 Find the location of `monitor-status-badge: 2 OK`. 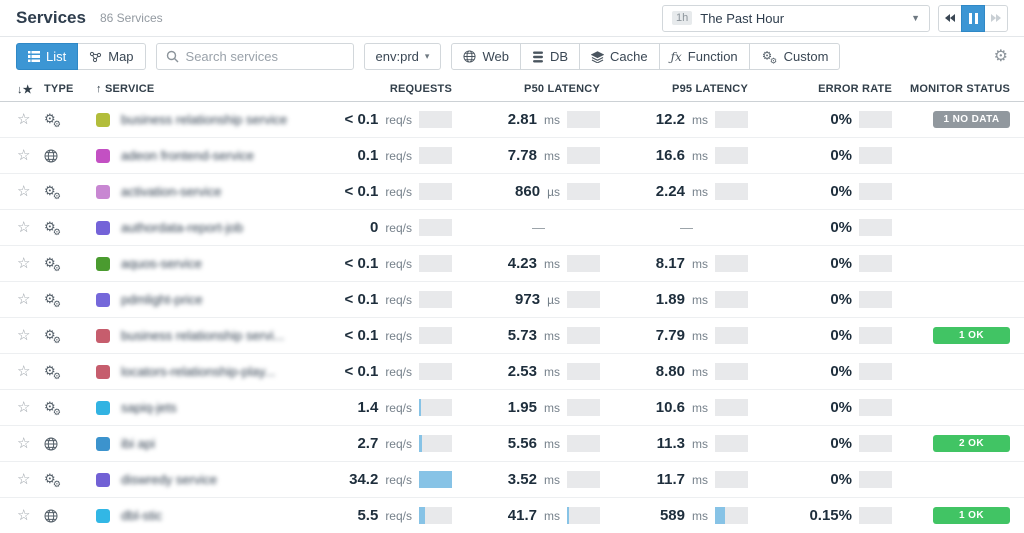

monitor-status-badge: 2 OK is located at coordinates (971, 443).